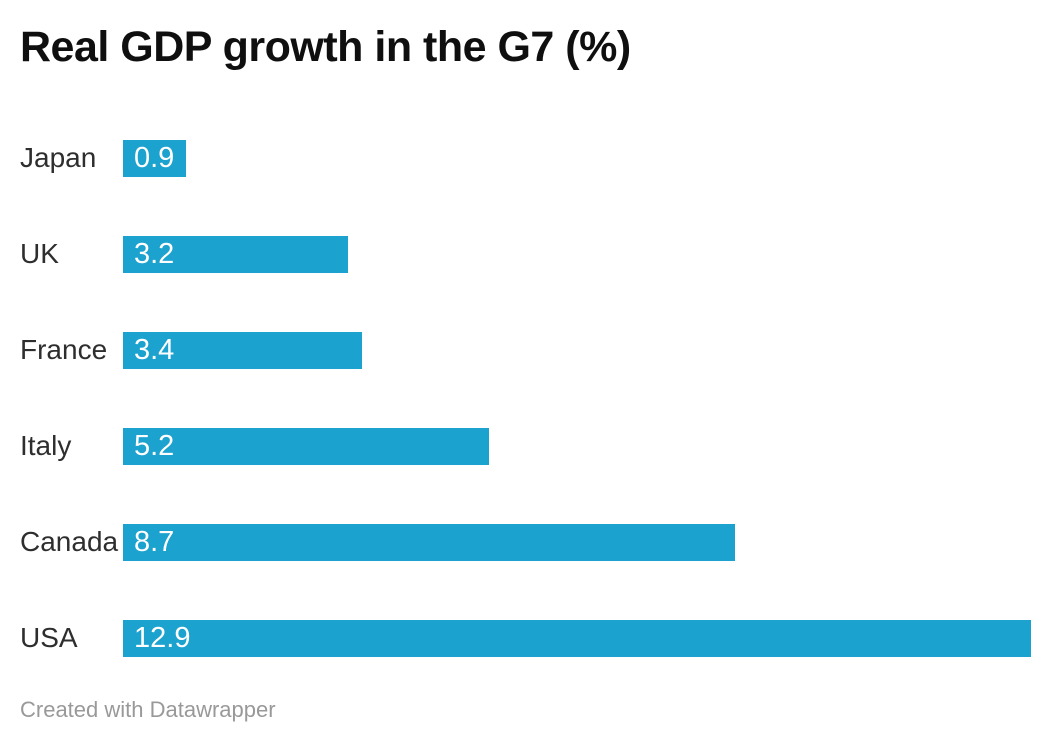  What do you see at coordinates (154, 445) in the screenshot?
I see `value-label: 5.2` at bounding box center [154, 445].